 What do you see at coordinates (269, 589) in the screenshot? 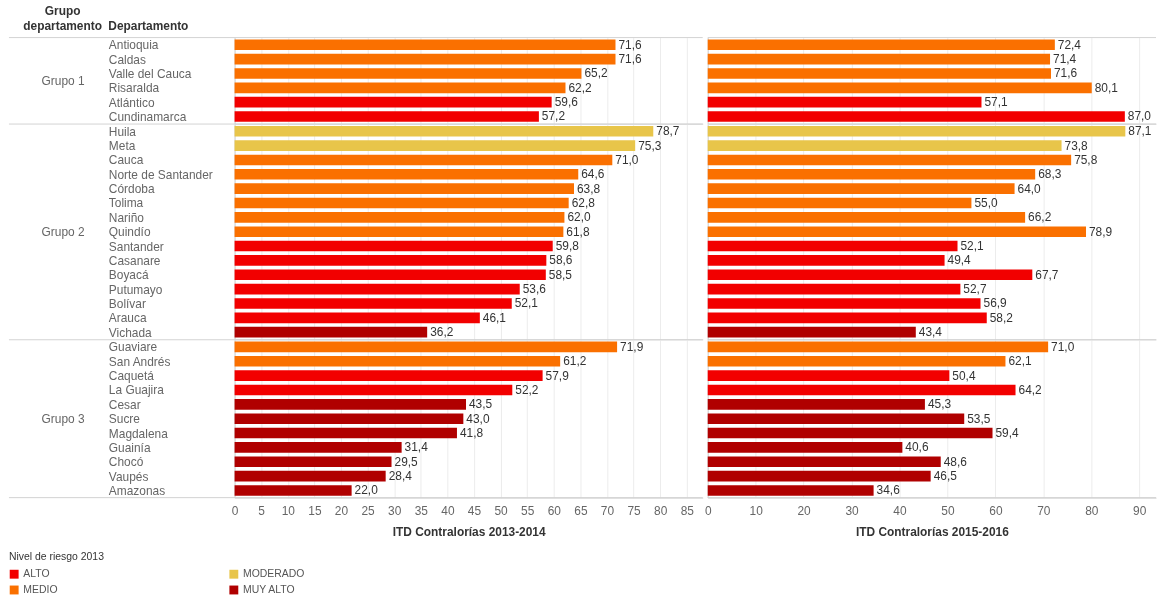
I see `legend-label: MUY ALTO` at bounding box center [269, 589].